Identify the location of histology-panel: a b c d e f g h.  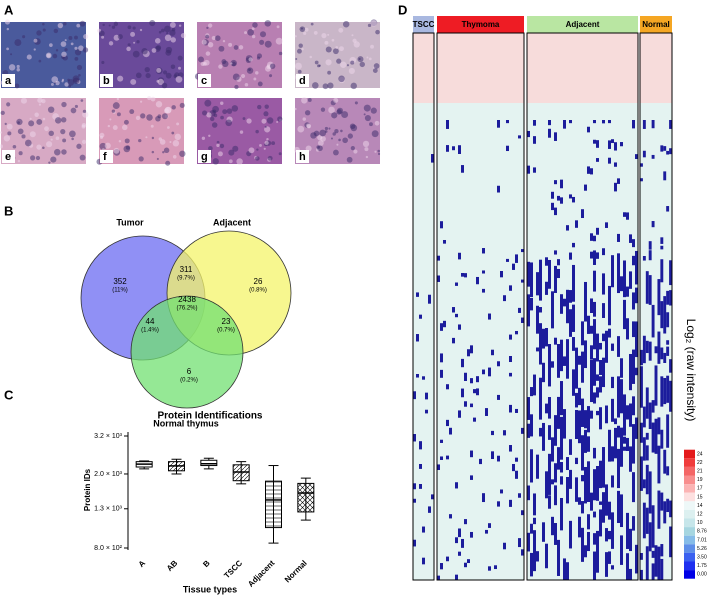
(190, 92).